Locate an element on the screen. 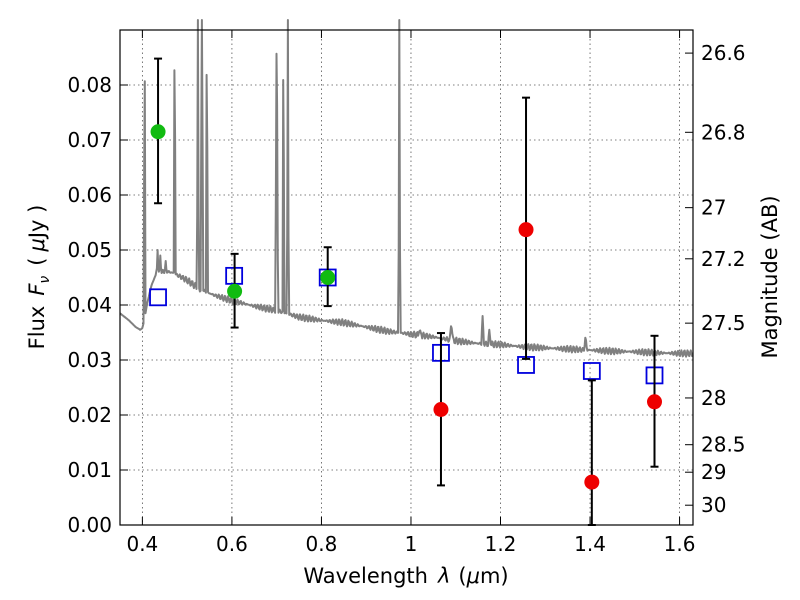 The height and width of the screenshot is (600, 800). y-tick-label: 0.02 is located at coordinates (89, 415).